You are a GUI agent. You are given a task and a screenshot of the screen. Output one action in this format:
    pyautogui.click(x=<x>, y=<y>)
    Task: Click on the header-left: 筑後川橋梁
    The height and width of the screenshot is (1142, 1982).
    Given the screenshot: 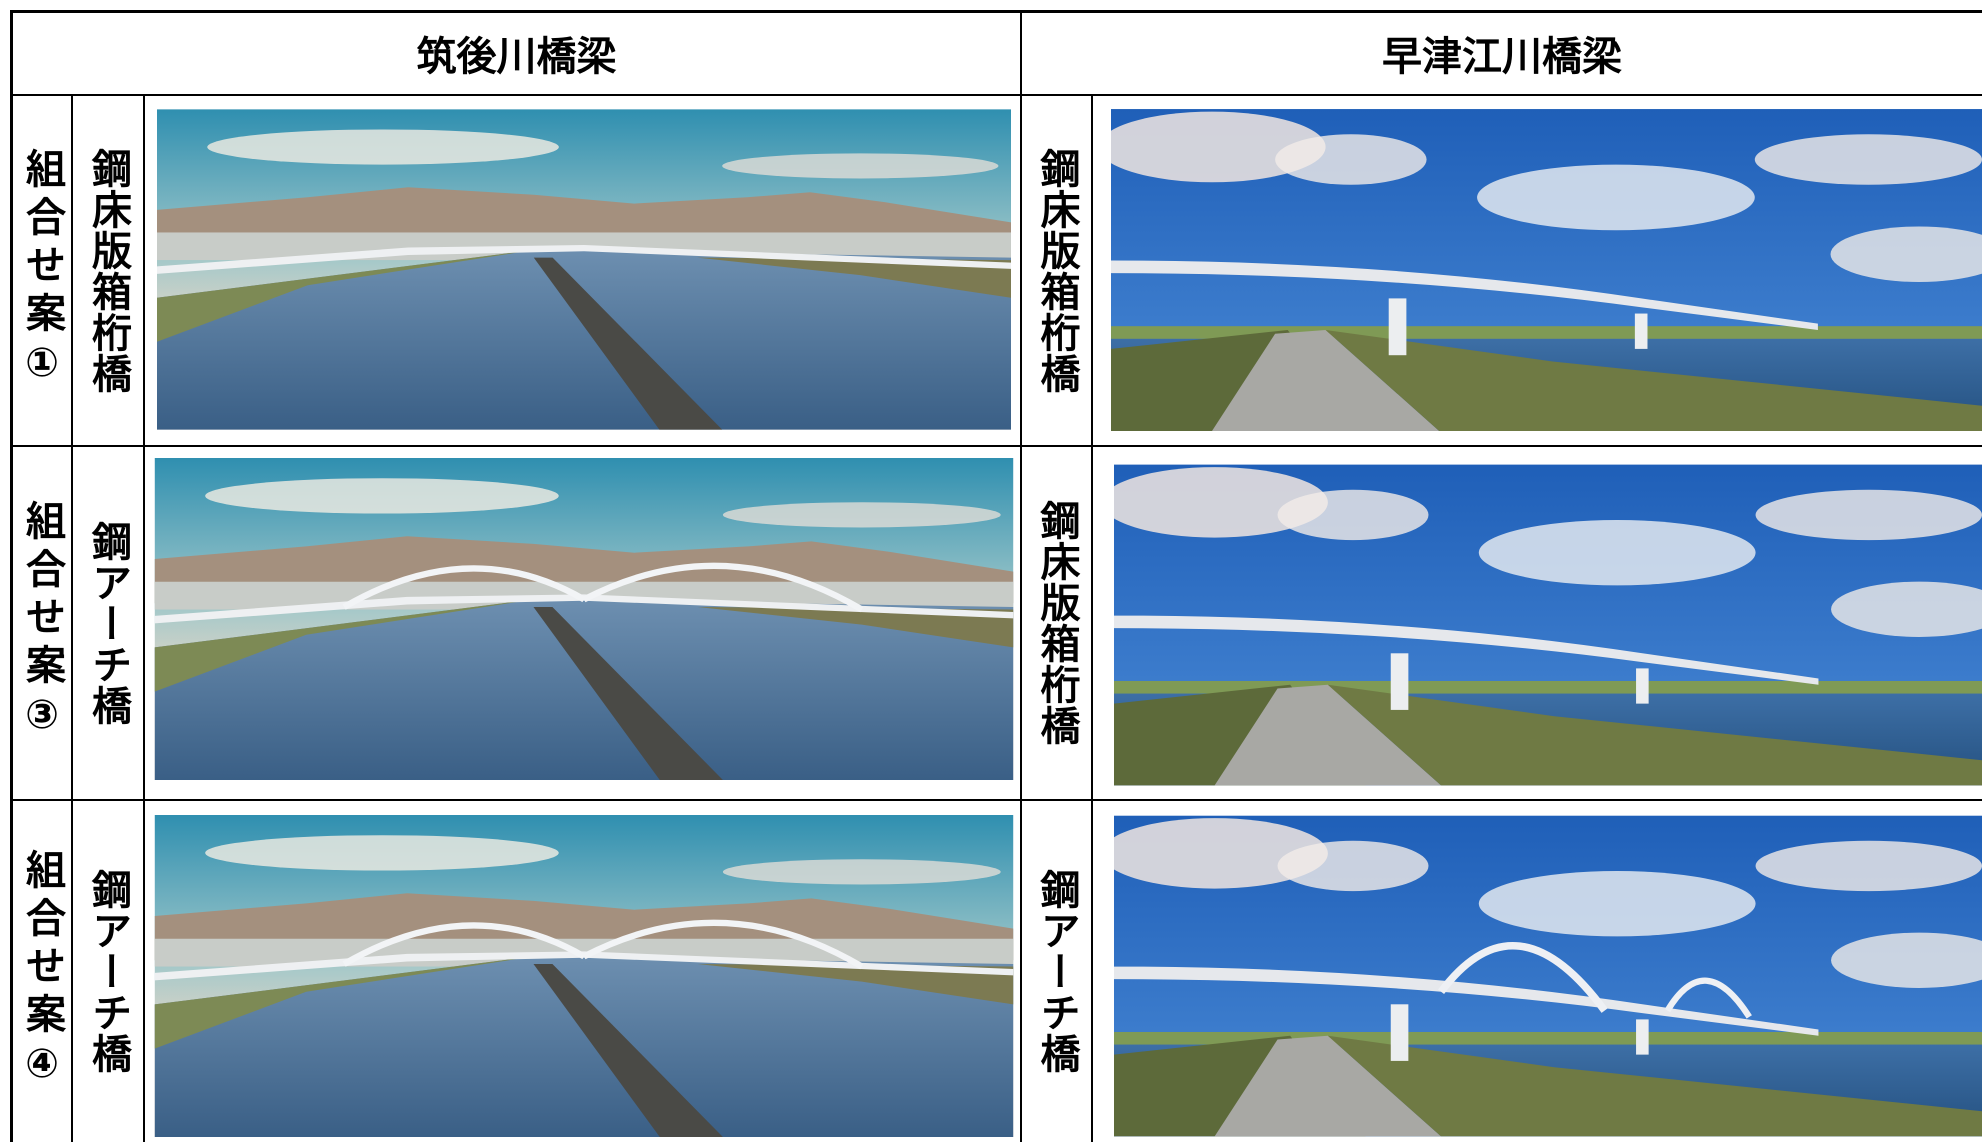 What is the action you would take?
    pyautogui.click(x=516, y=56)
    